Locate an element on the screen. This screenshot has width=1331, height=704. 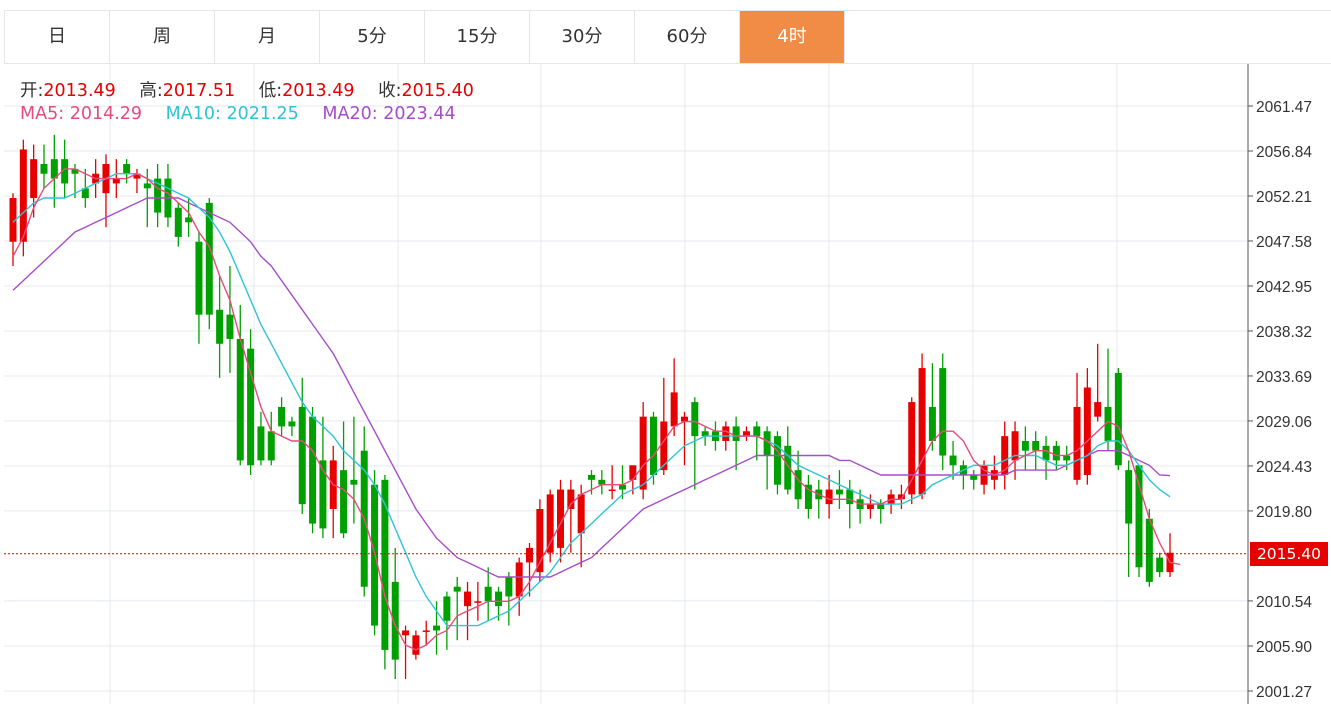
low-label: 低: is located at coordinates (270, 91).